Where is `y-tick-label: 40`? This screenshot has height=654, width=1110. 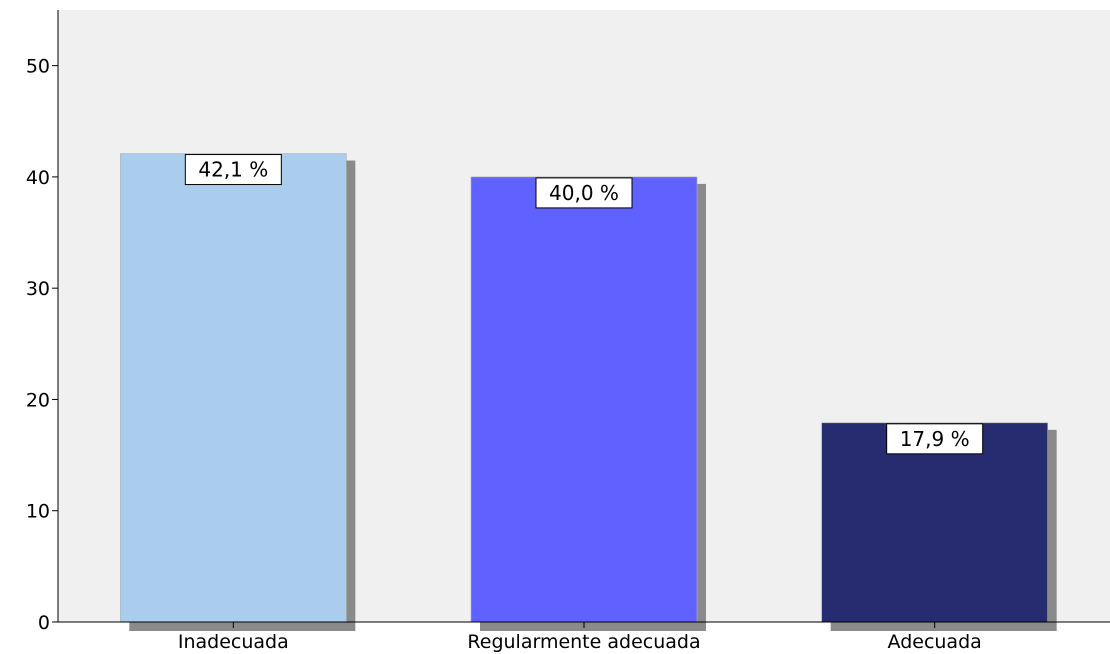
y-tick-label: 40 is located at coordinates (38, 178).